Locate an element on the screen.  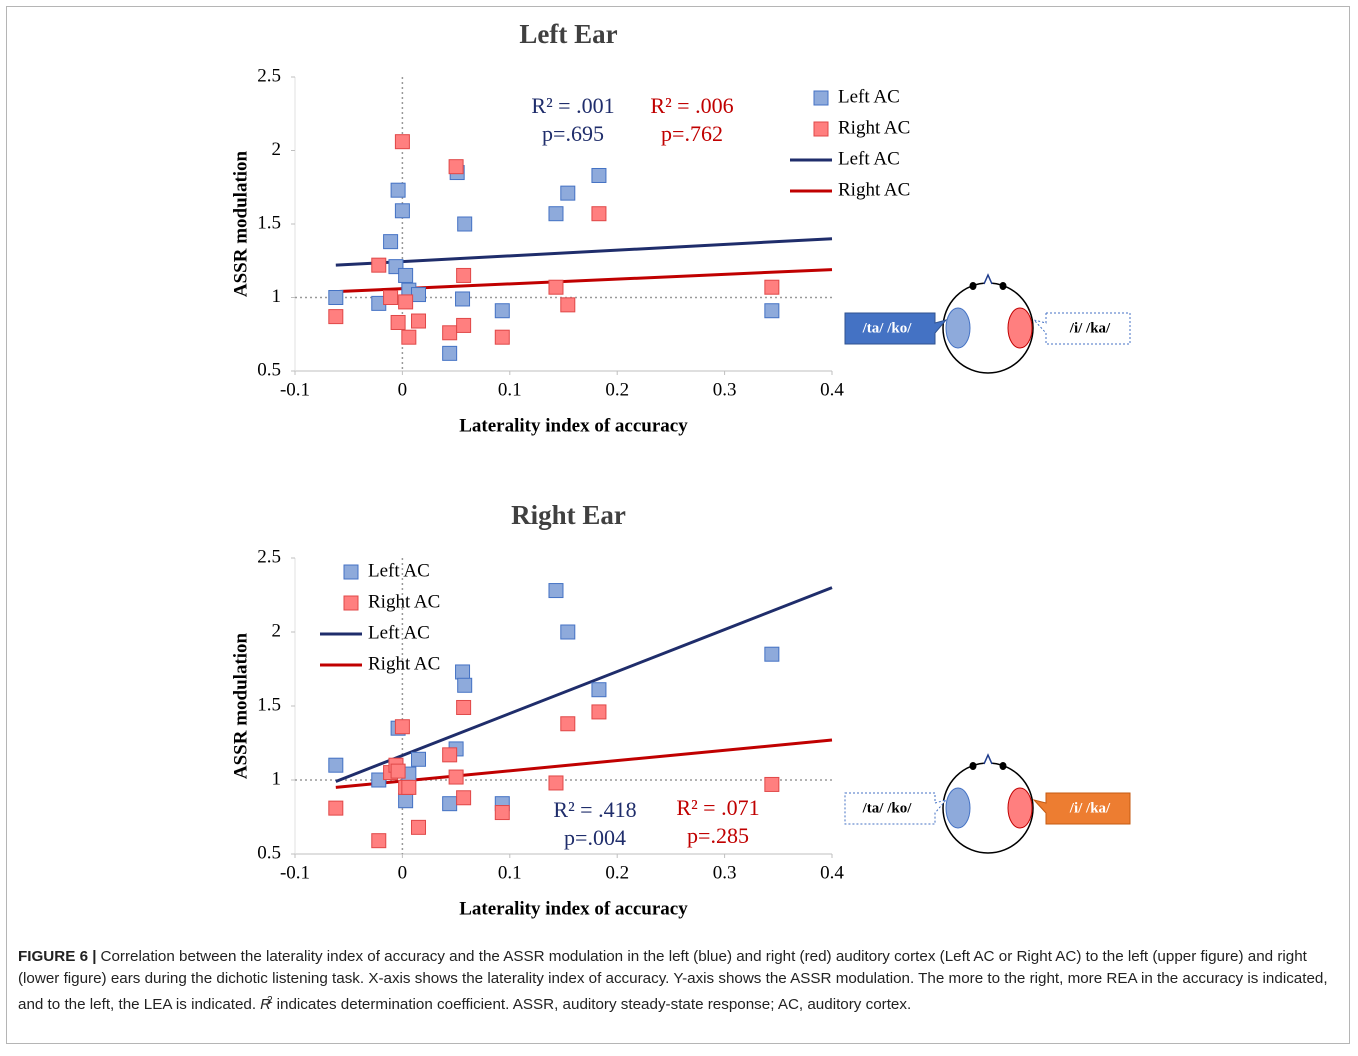
x-axis-label: Laterality index of accuracy is located at coordinates (573, 425).